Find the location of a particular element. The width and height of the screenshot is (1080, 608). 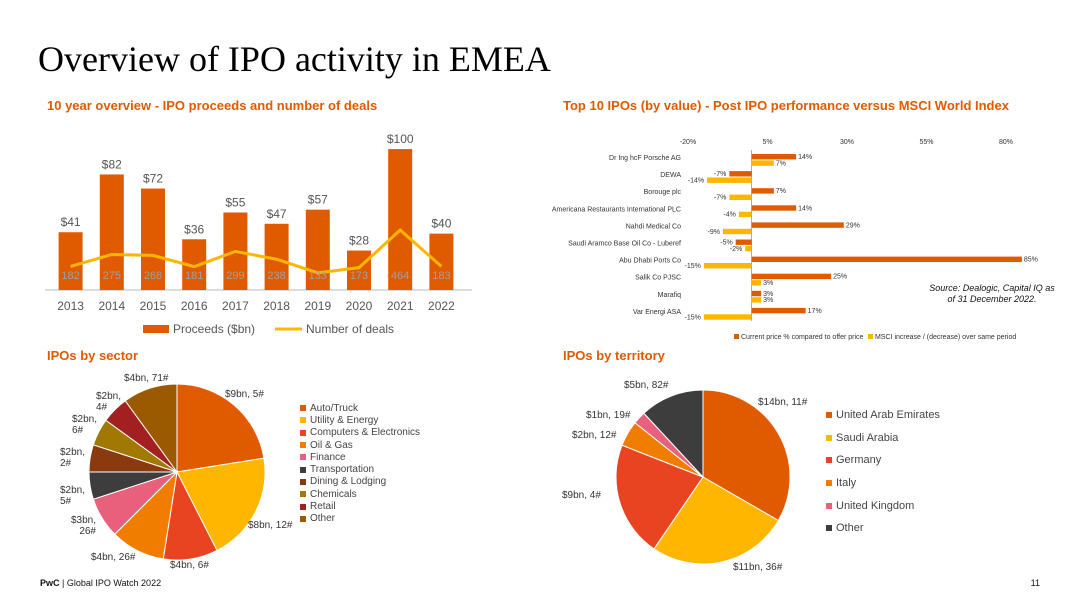

legend-label: Saudi Arabia is located at coordinates (867, 437).